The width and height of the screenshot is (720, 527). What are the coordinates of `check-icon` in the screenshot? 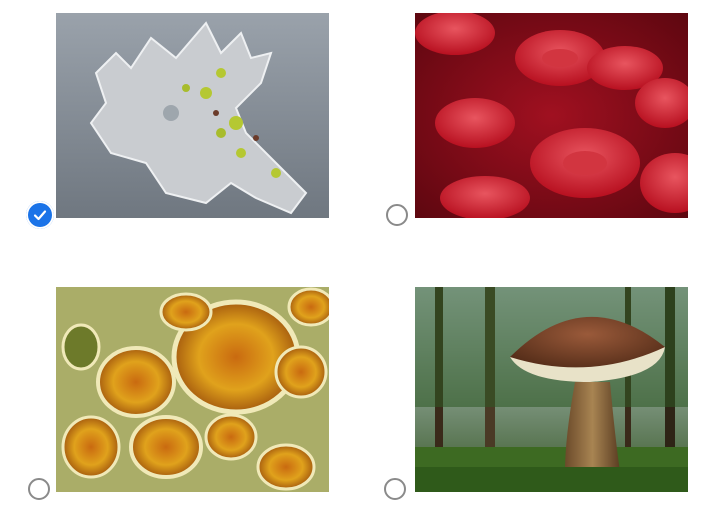 It's located at (40, 215).